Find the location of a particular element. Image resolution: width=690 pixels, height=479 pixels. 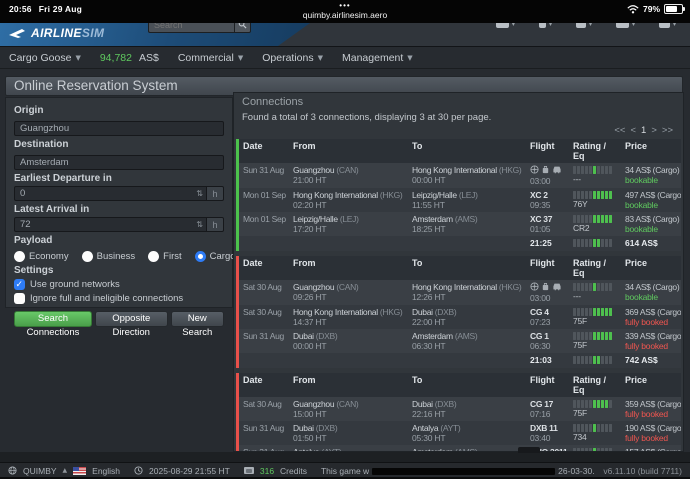

luggage-icon is located at coordinates (545, 170).